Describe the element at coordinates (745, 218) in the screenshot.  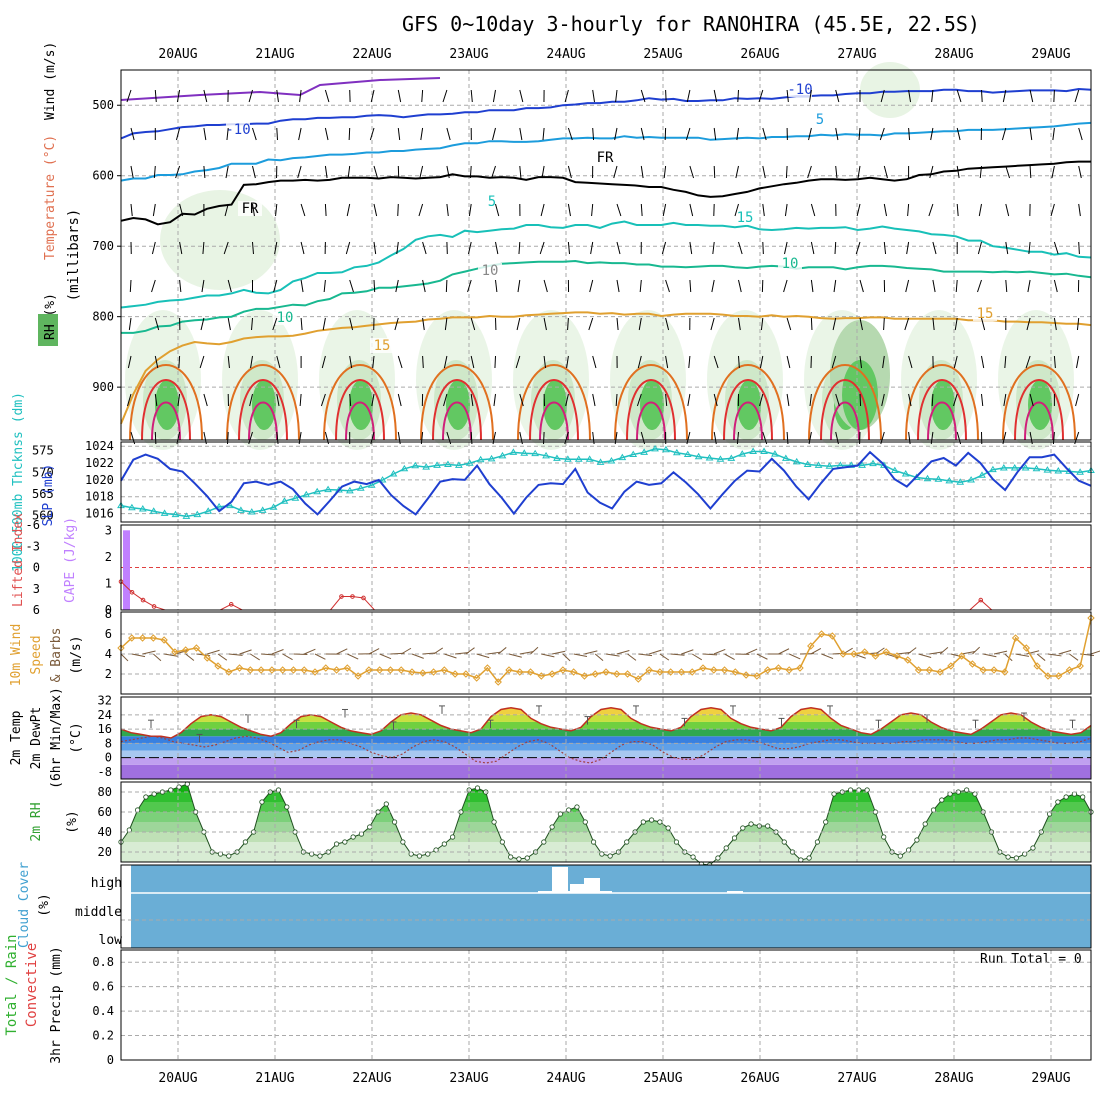
I see `contour-label: 15` at that location.